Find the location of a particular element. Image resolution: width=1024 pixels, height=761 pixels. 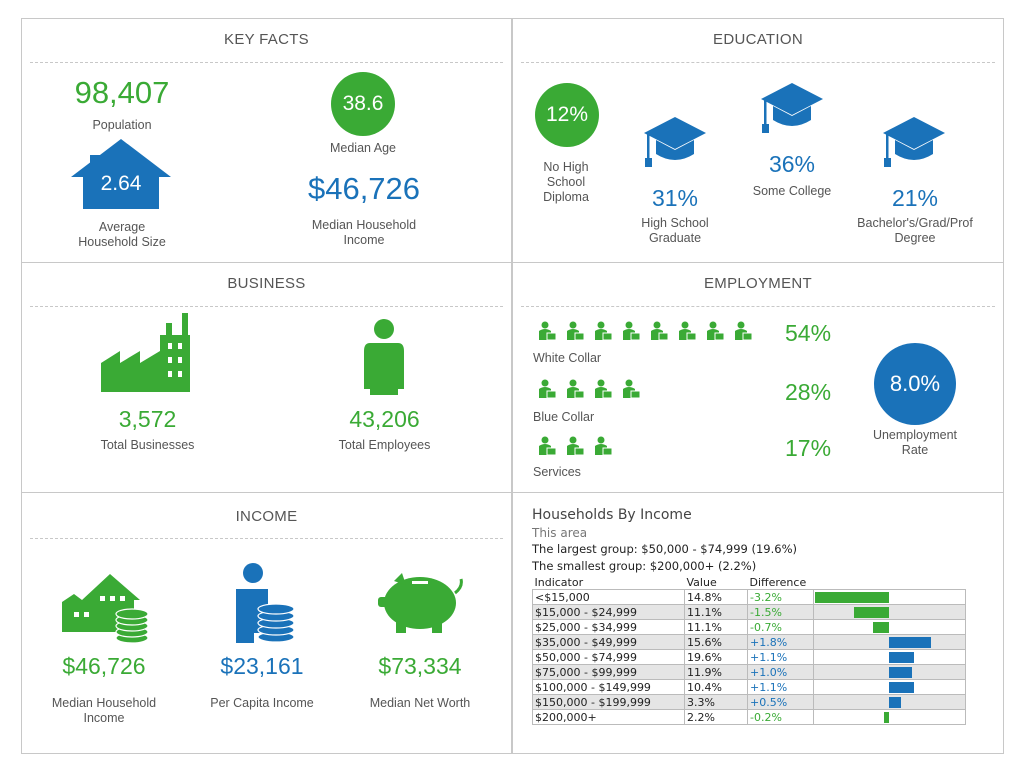

median-household-income-label: Median Household Income is located at coordinates (104, 710).